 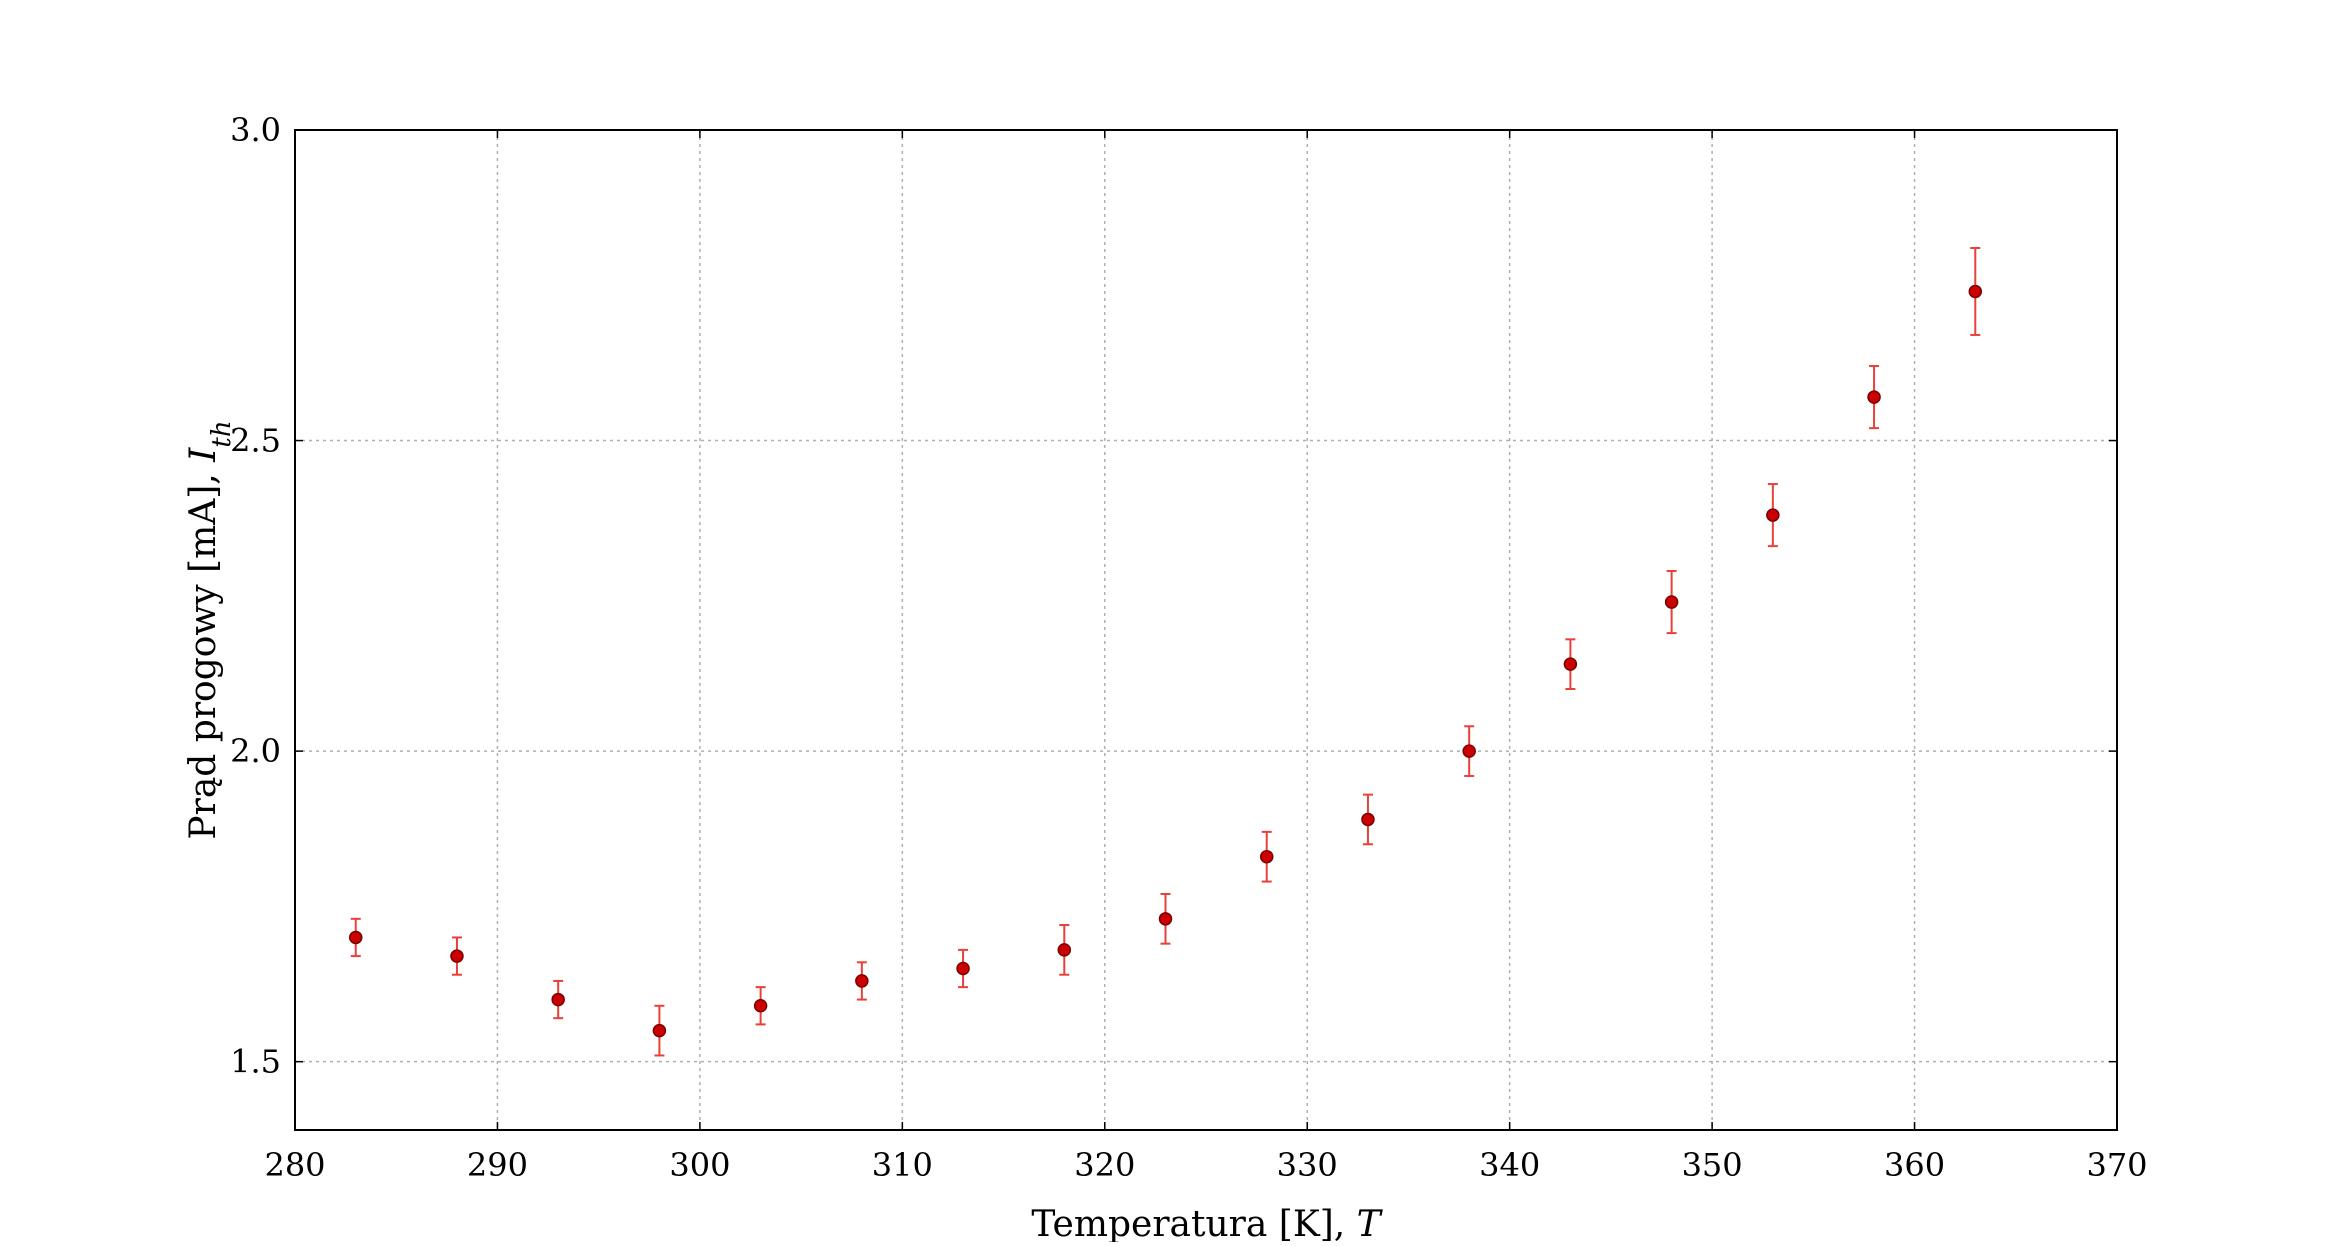 What do you see at coordinates (497, 1165) in the screenshot?
I see `x-tick-label: 290` at bounding box center [497, 1165].